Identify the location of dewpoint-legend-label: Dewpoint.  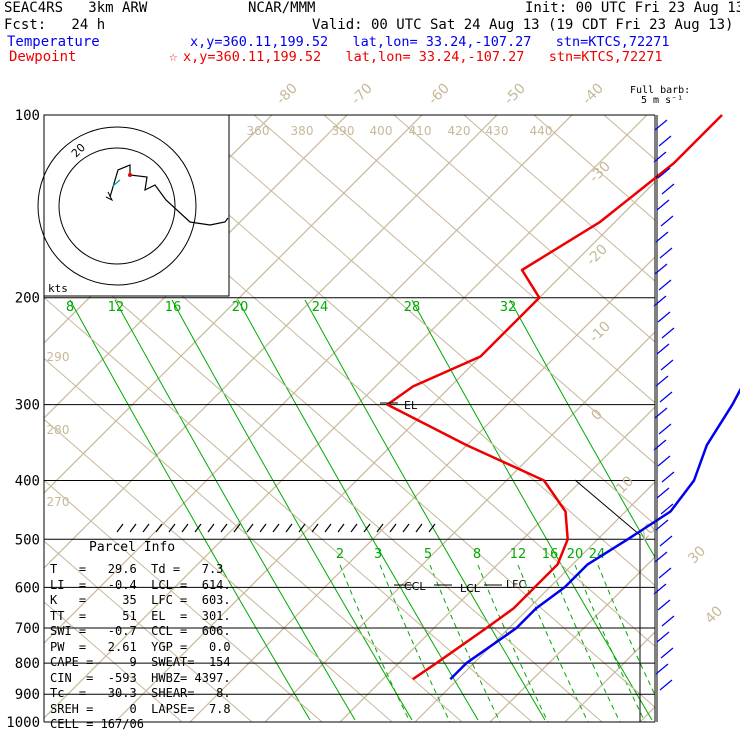
(43, 57).